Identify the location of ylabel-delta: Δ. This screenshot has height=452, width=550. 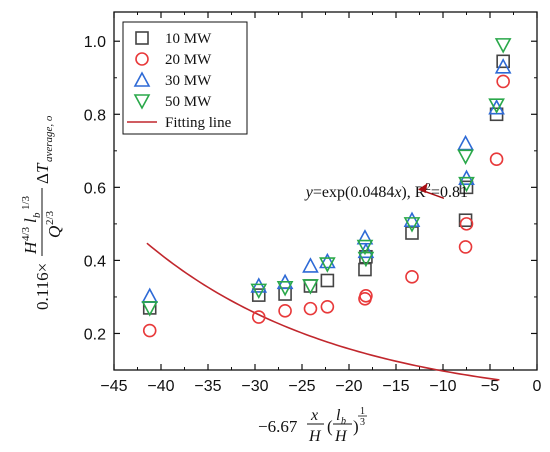
(42, 178).